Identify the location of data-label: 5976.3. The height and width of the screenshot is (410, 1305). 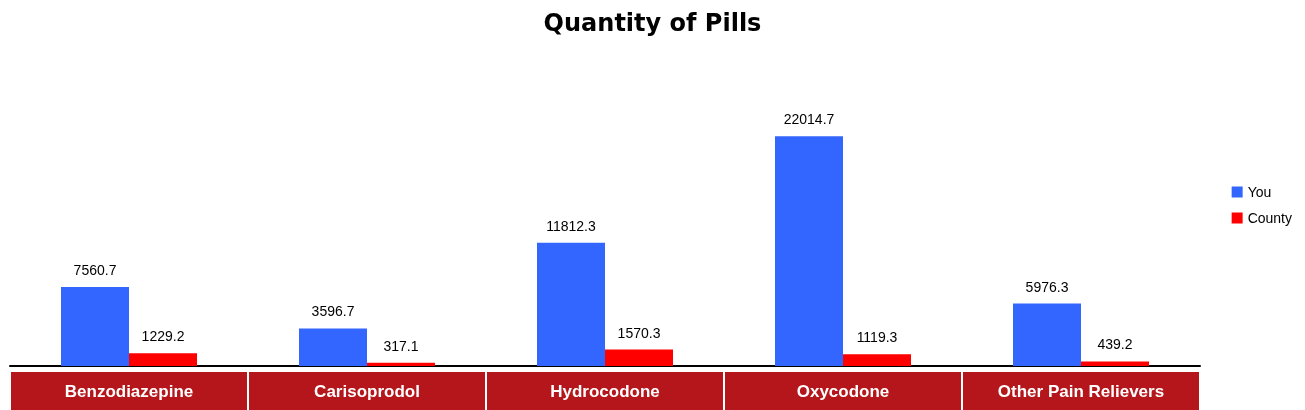
(1047, 286).